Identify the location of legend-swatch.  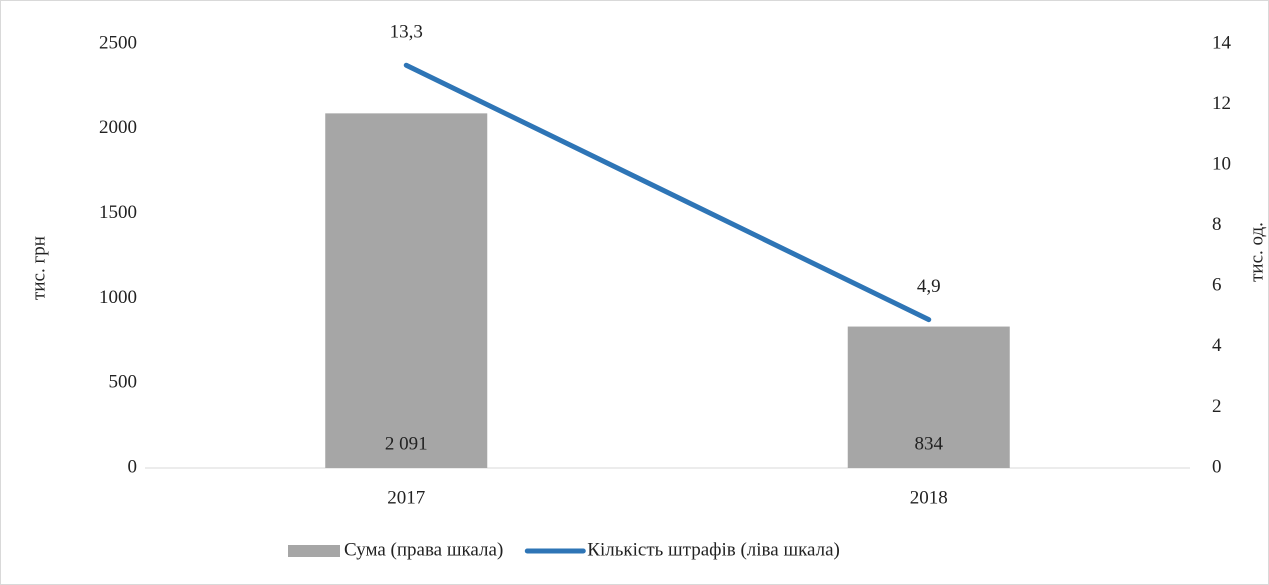
(314, 551).